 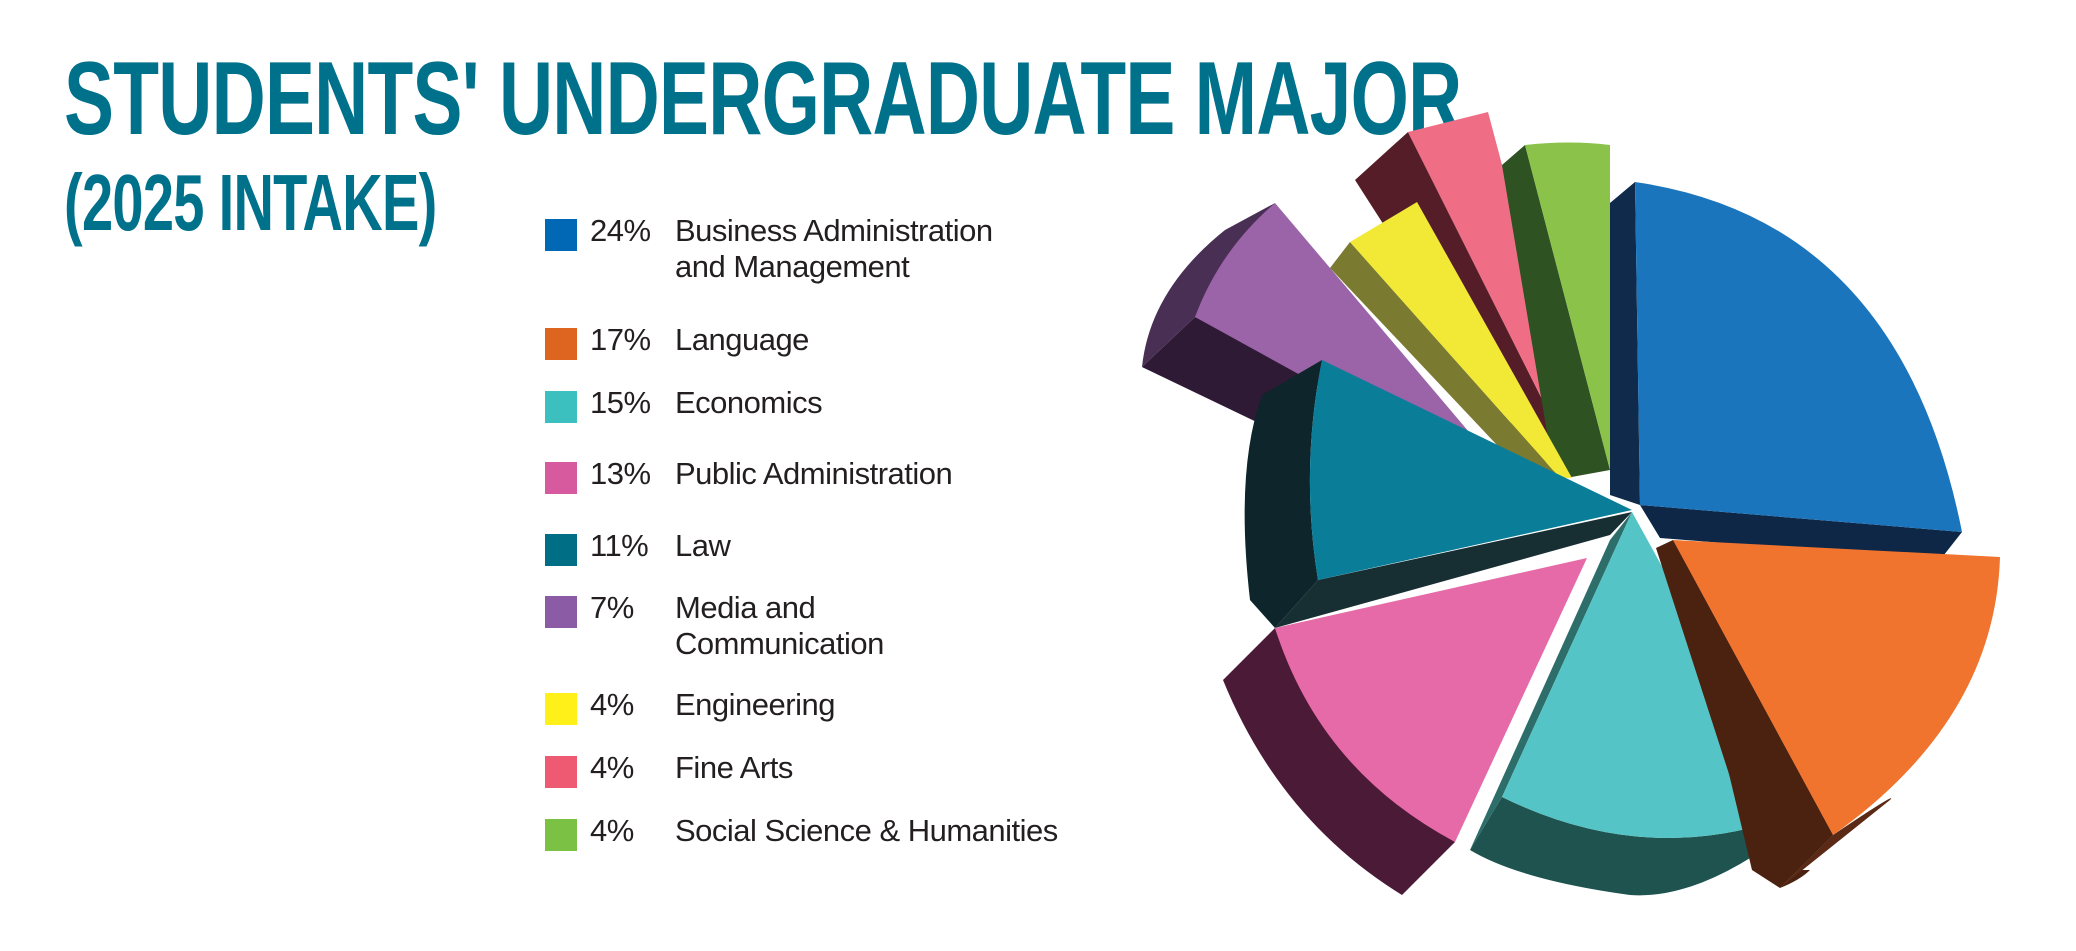 What do you see at coordinates (1405, 726) in the screenshot?
I see `slice-public-administration` at bounding box center [1405, 726].